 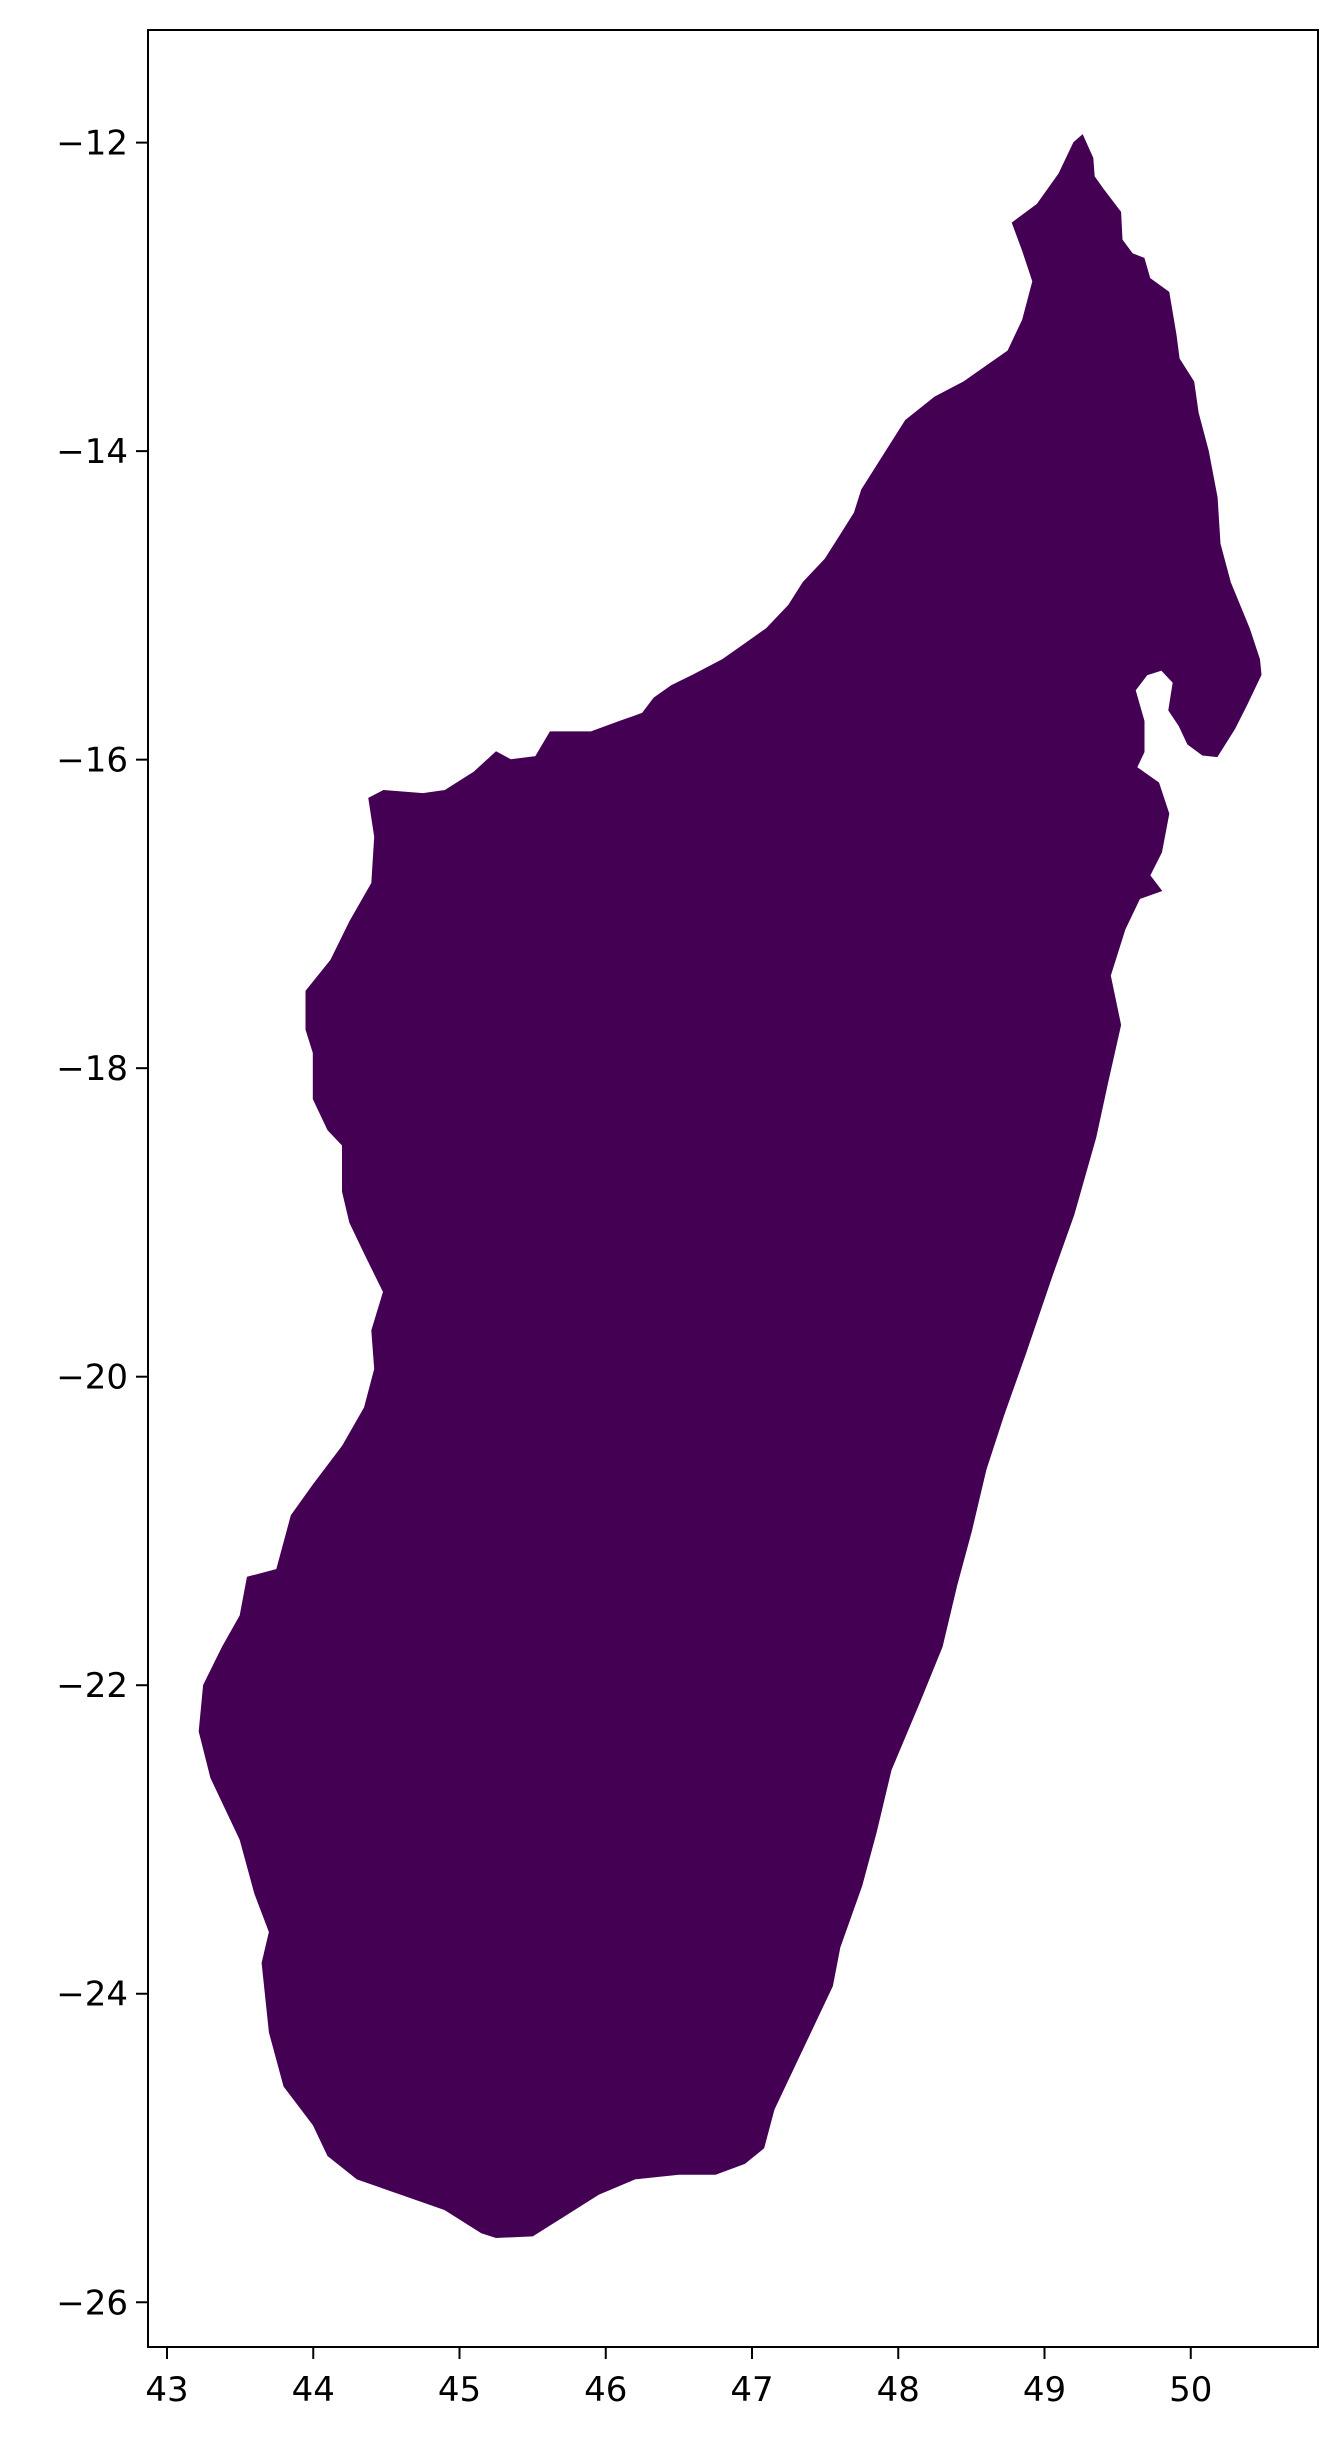 I want to click on y-tick-label: −14, so click(x=92, y=452).